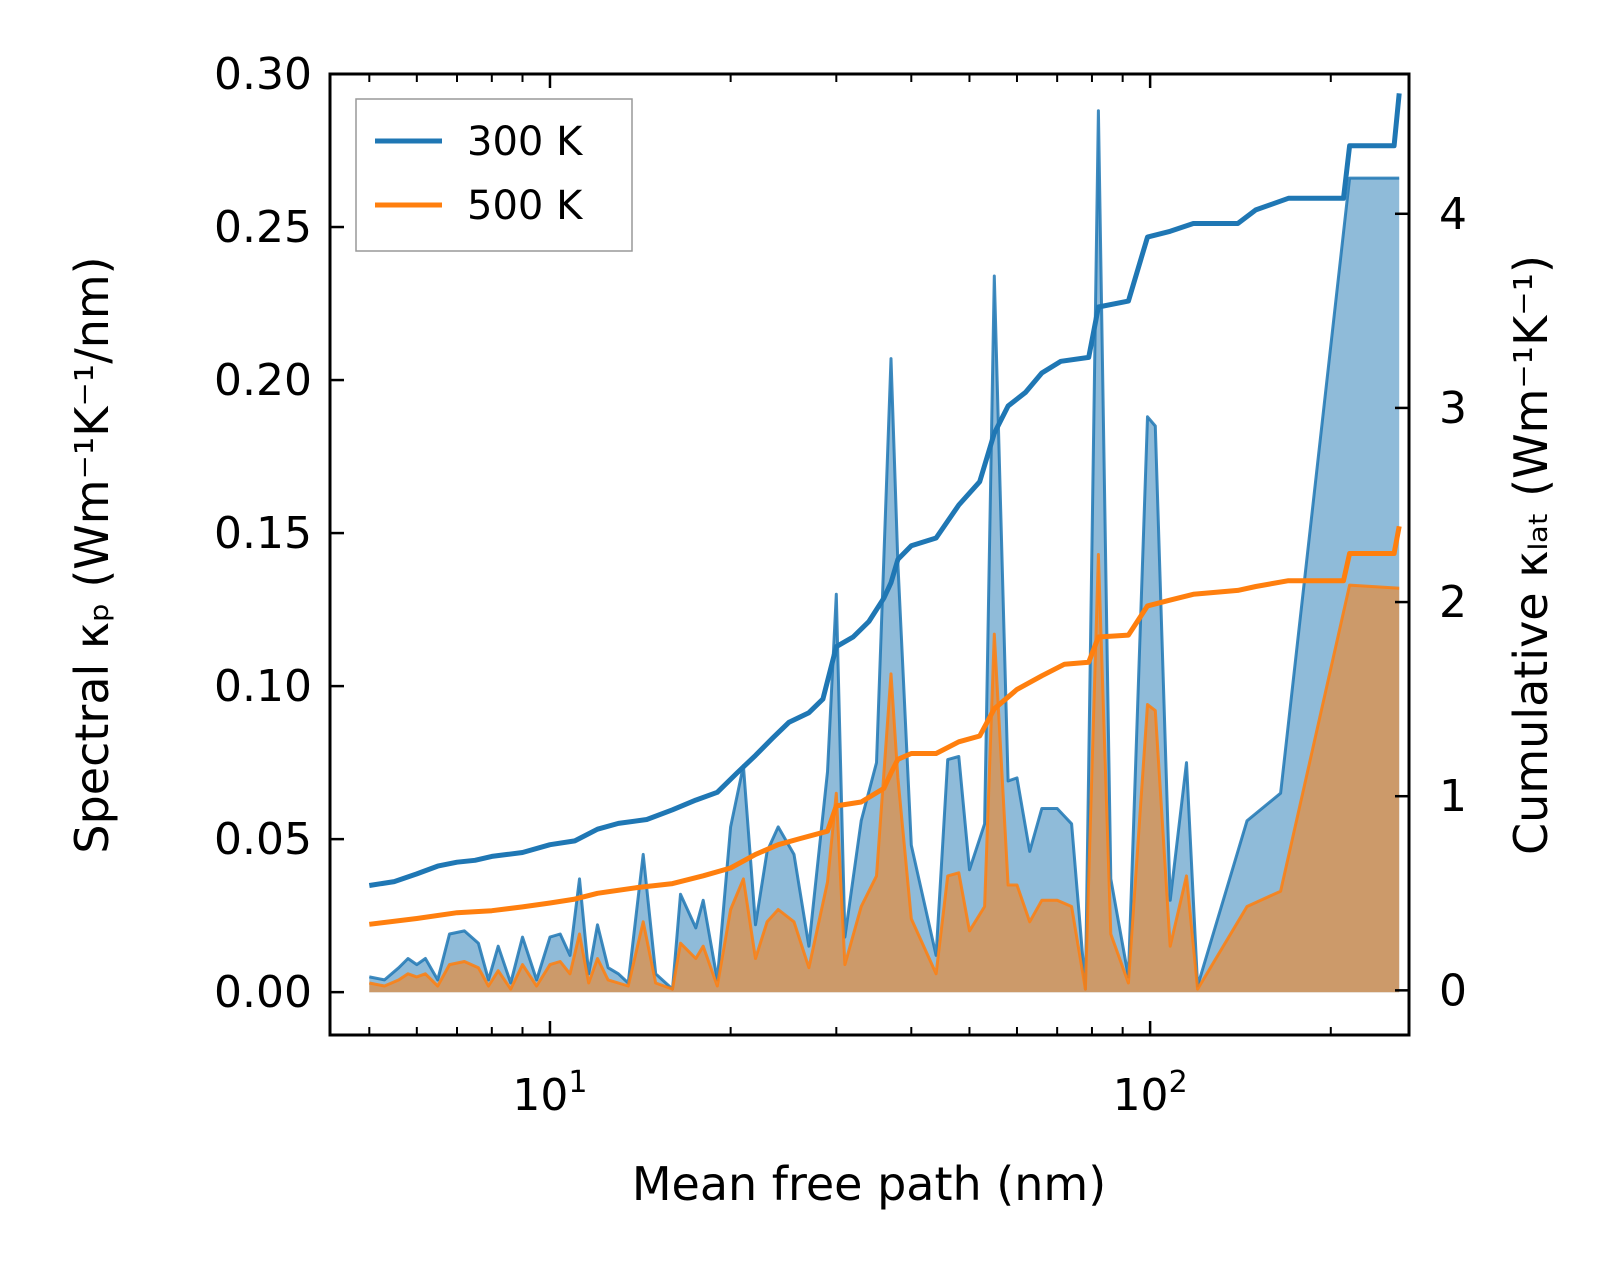  I want to click on y-tick-label: 0.30, so click(263, 74).